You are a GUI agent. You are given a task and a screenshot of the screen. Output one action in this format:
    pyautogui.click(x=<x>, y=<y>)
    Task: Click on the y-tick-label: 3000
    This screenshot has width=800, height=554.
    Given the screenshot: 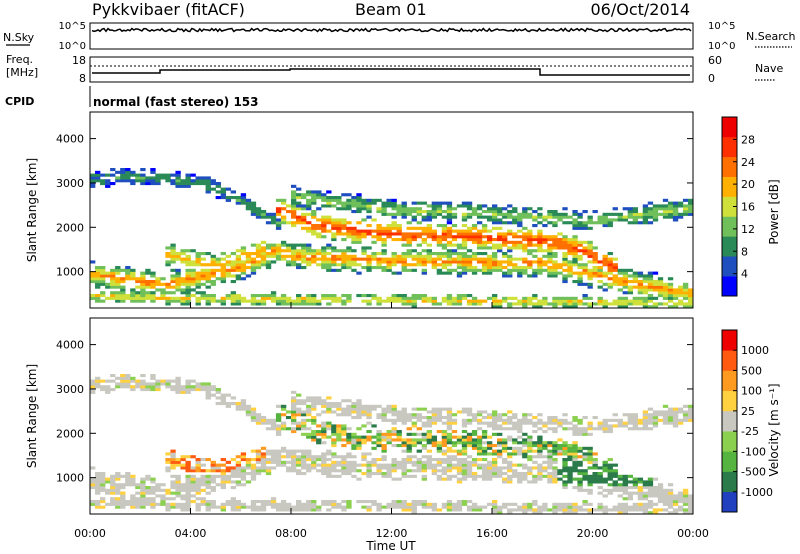 What is the action you would take?
    pyautogui.click(x=70, y=183)
    